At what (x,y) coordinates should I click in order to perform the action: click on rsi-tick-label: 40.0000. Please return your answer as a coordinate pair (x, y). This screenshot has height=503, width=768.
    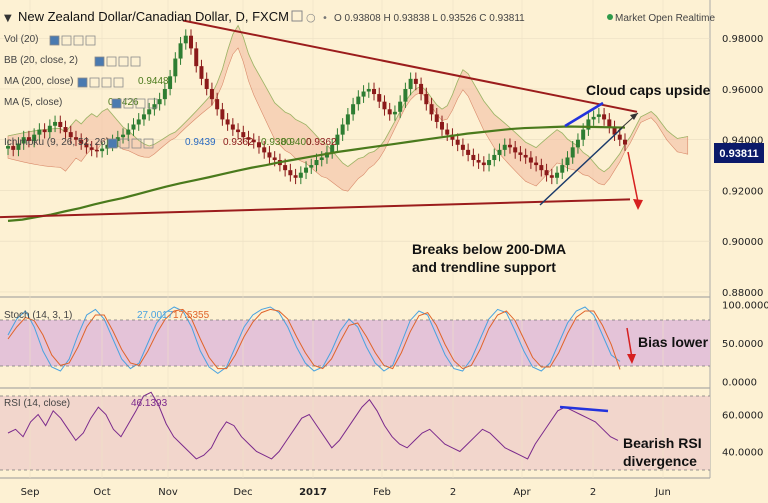
    Looking at the image, I should click on (742, 453).